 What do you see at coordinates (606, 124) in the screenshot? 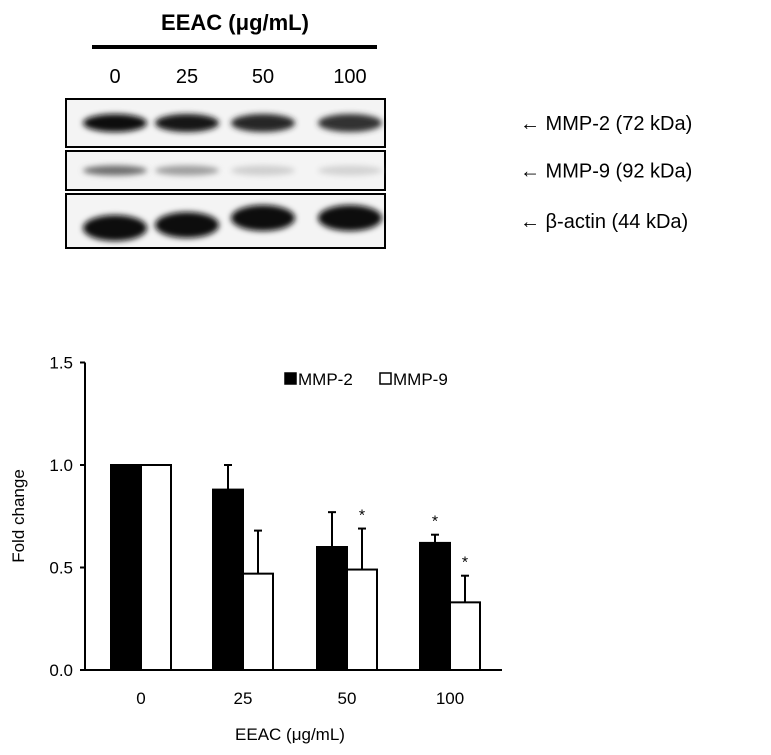
I see `blot-row-label: ← MMP-2 (72 kDa)` at bounding box center [606, 124].